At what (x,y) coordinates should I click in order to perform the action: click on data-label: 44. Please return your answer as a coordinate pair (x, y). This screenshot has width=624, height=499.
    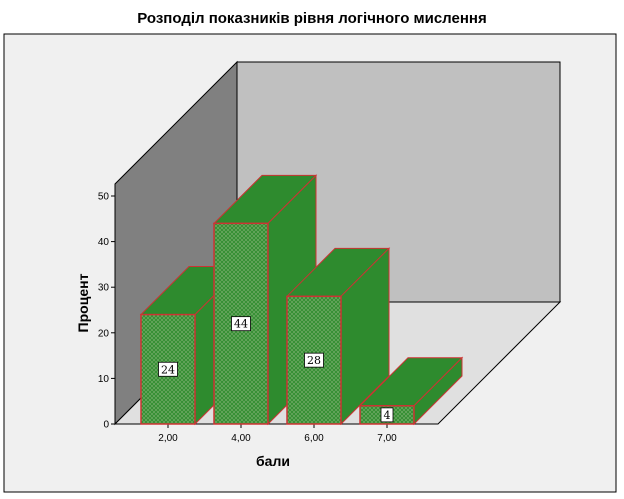
    Looking at the image, I should click on (241, 324).